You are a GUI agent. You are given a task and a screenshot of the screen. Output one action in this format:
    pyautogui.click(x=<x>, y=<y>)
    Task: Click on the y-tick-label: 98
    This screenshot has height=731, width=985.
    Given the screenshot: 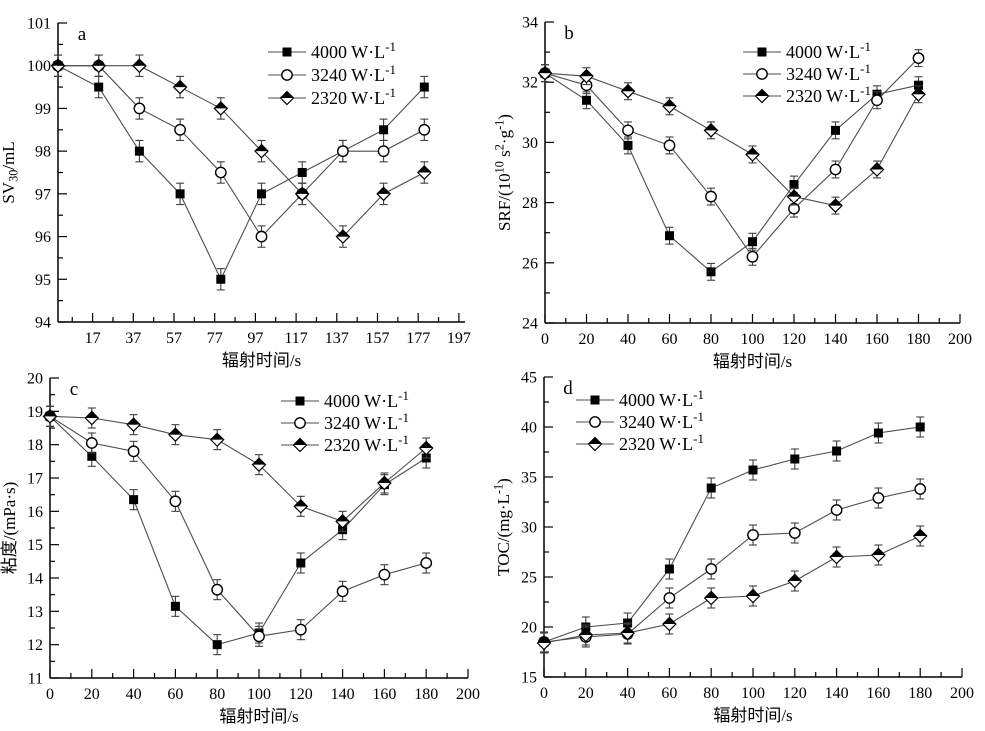 What is the action you would take?
    pyautogui.click(x=43, y=152)
    